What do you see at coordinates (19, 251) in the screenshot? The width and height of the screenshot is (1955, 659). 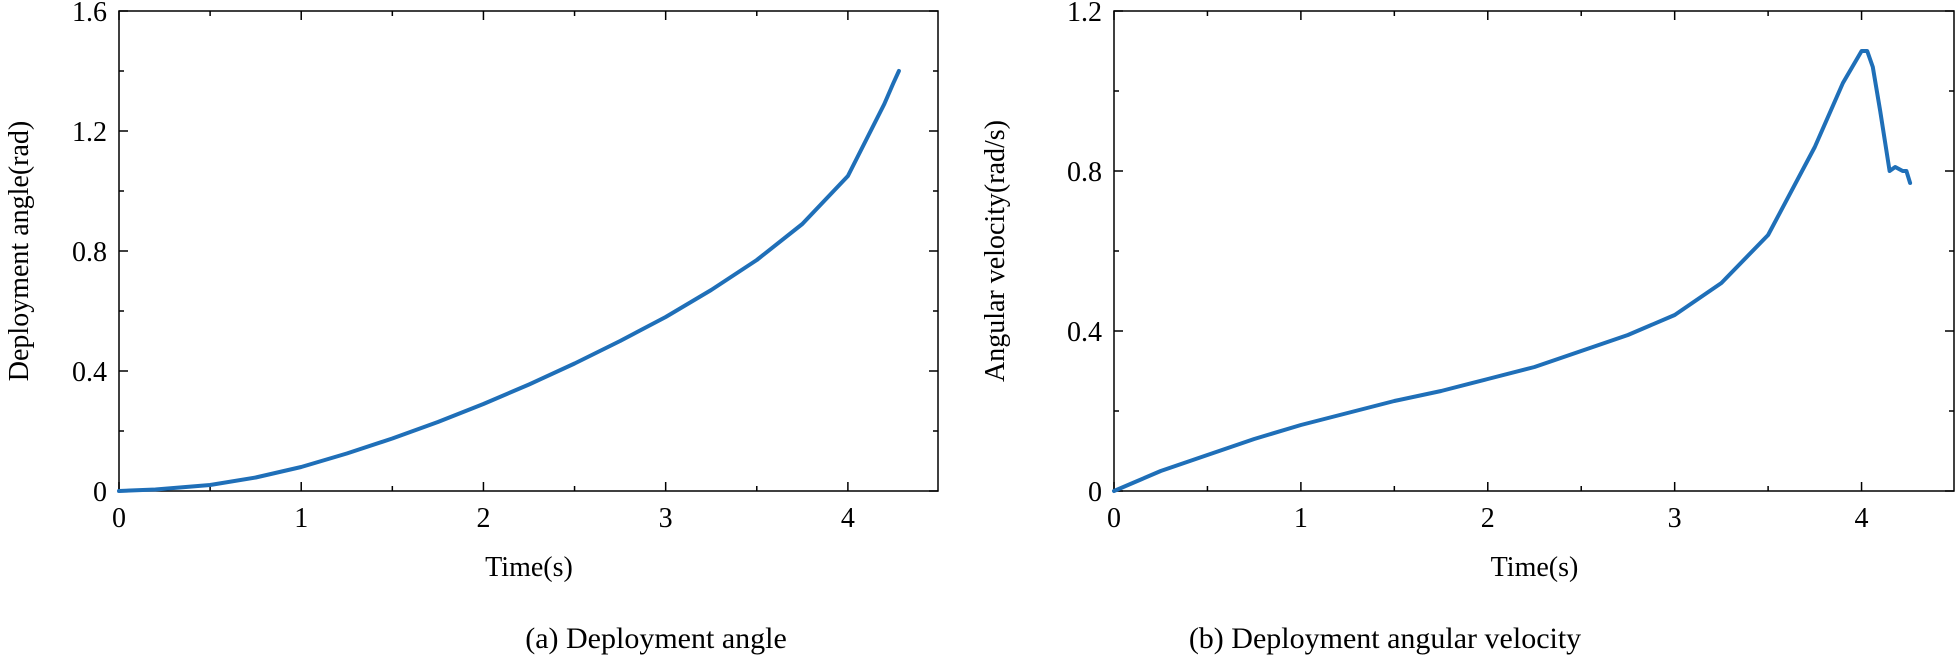 I see `y-axis-title: Deployment angle(rad)` at bounding box center [19, 251].